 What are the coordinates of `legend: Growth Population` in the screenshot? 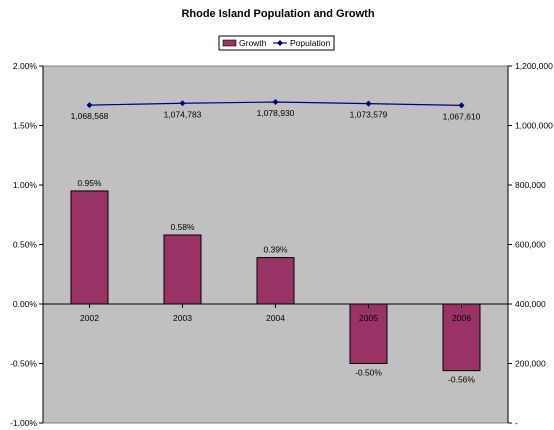 It's located at (276, 43).